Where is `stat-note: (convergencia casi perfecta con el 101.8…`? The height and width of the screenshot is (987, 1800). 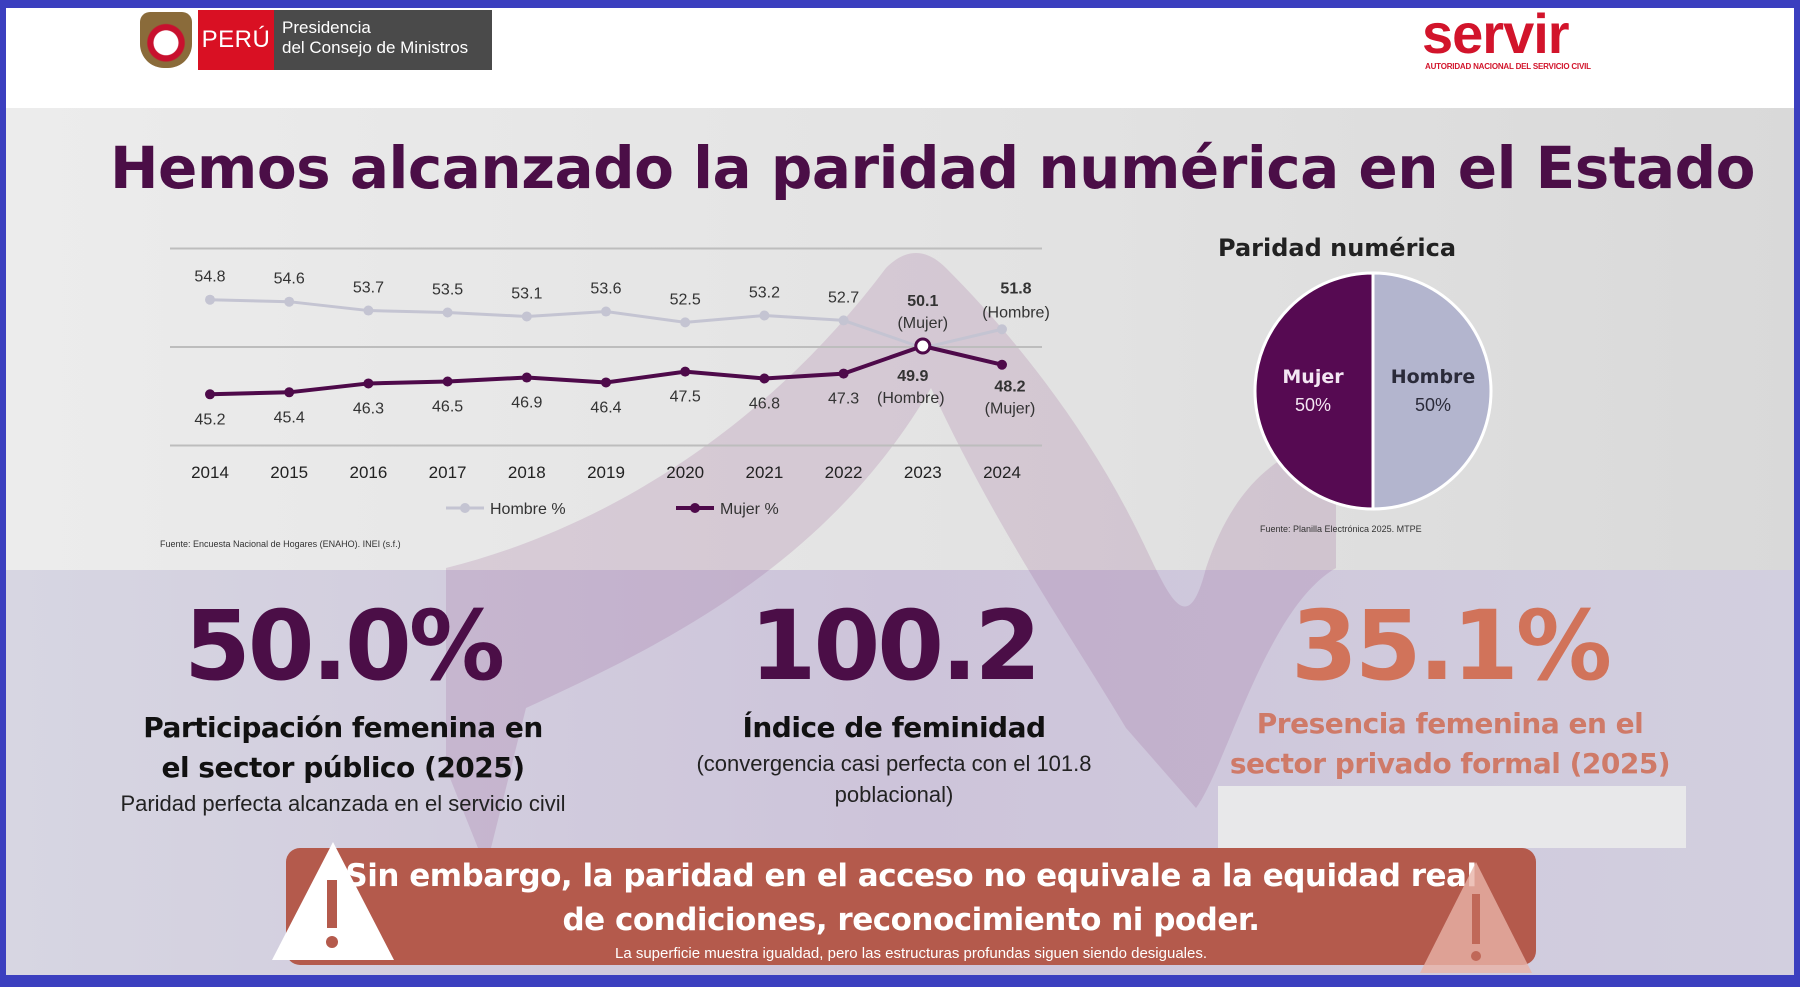 stat-note: (convergencia casi perfecta con el 101.8… is located at coordinates (894, 779).